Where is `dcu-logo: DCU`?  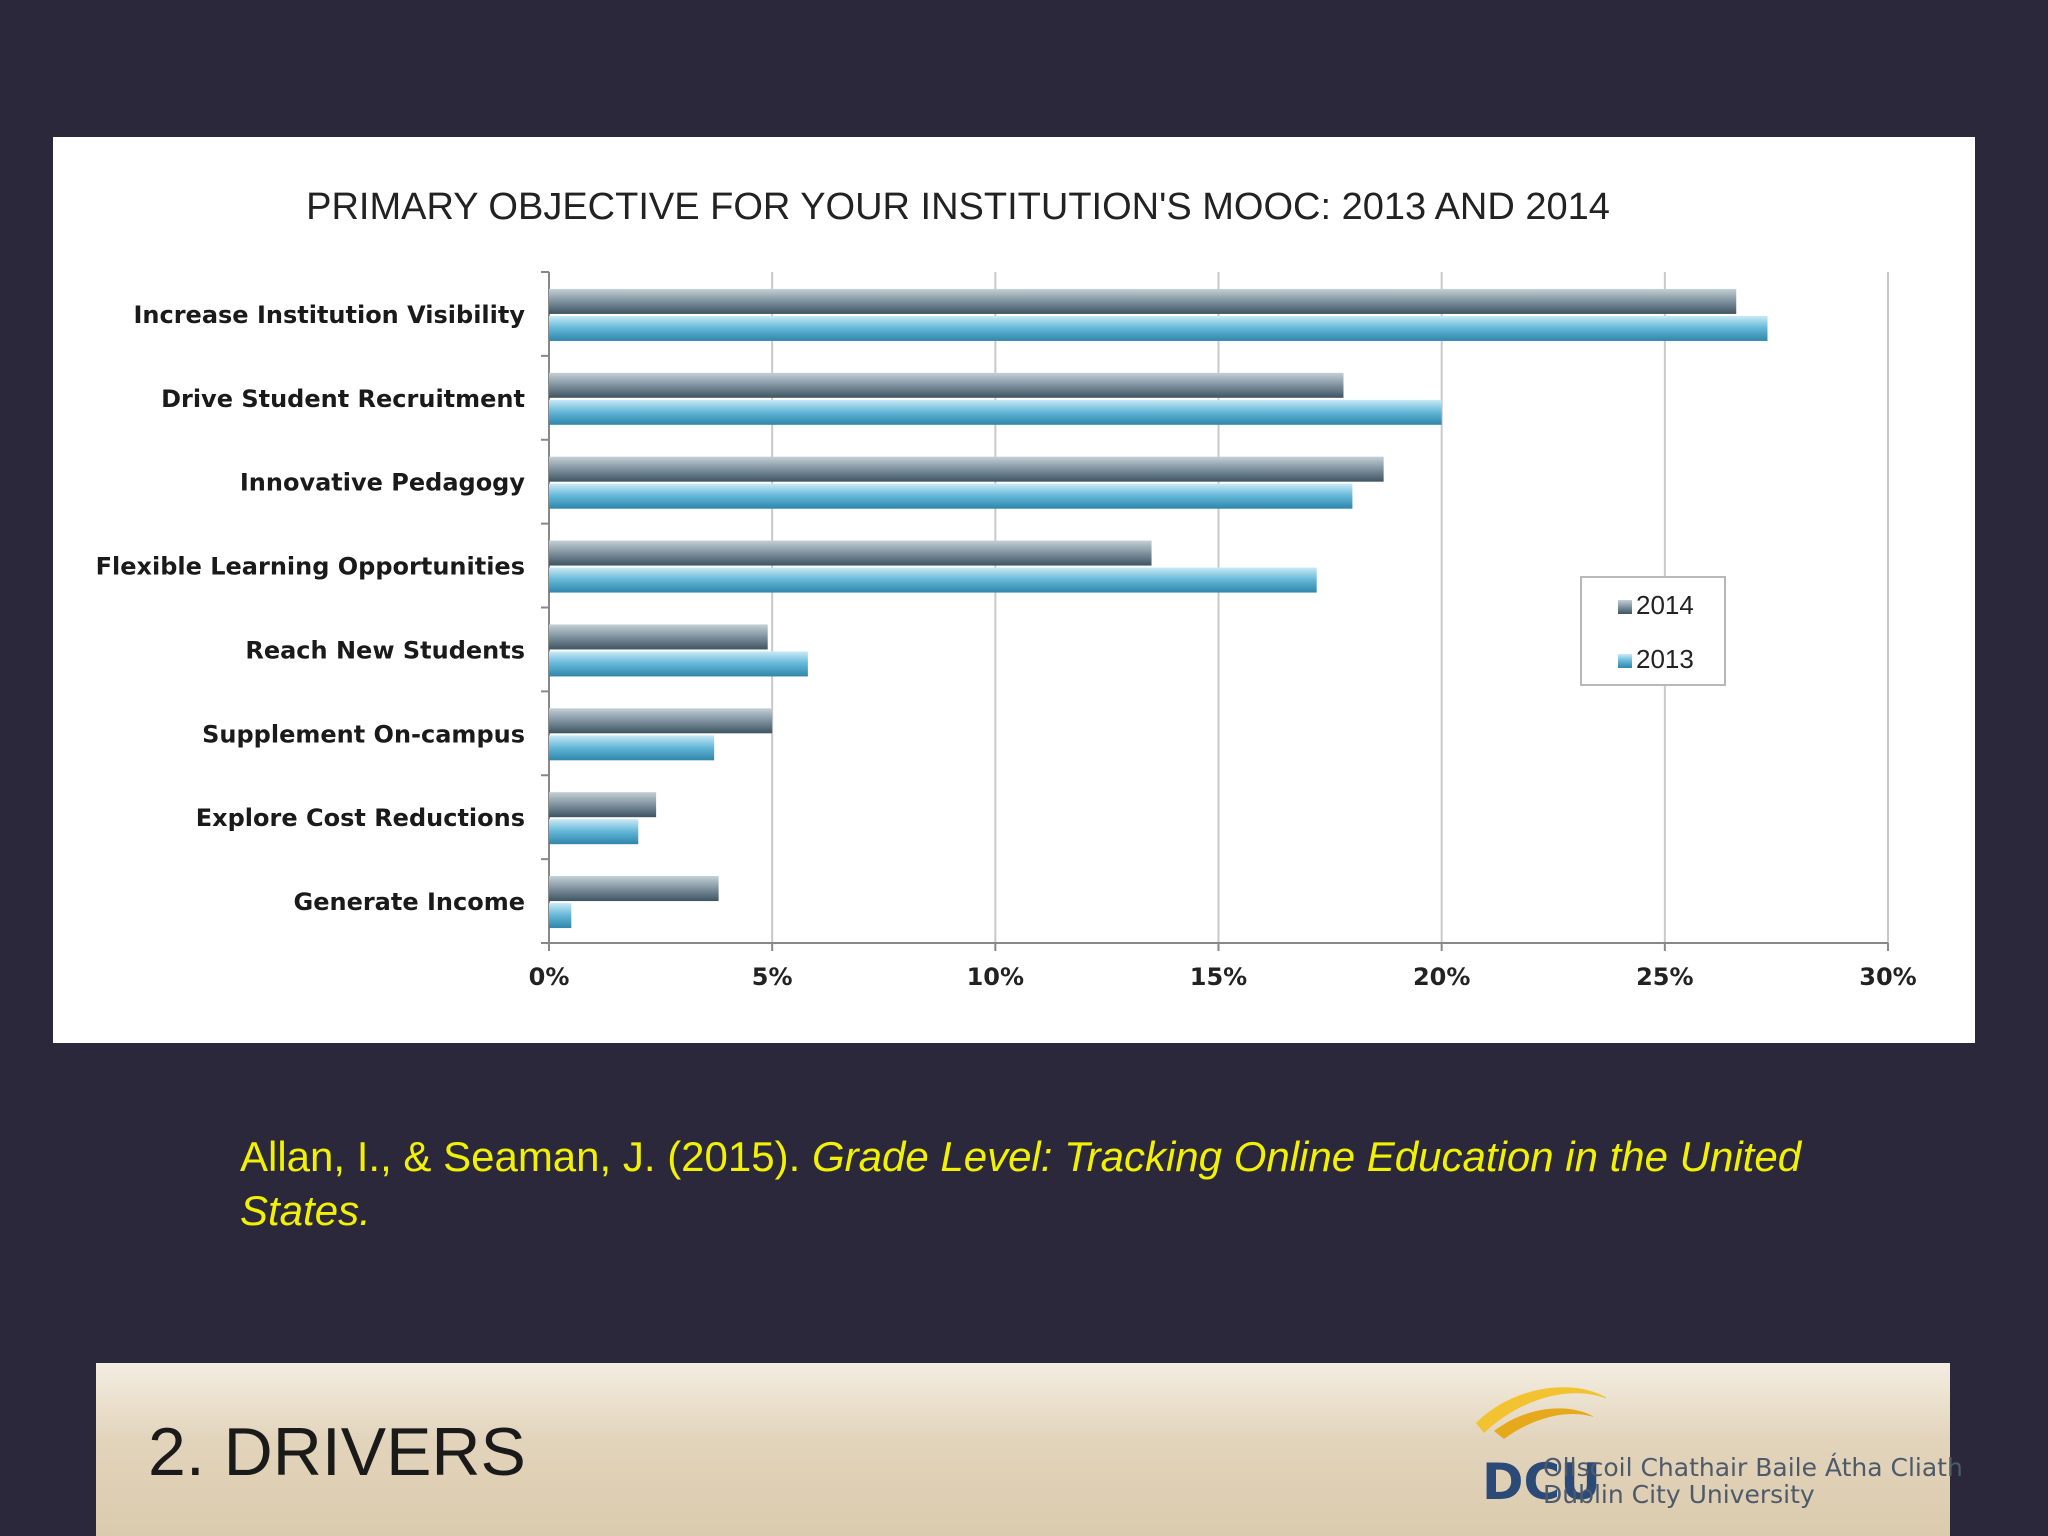 dcu-logo: DCU is located at coordinates (1541, 1449).